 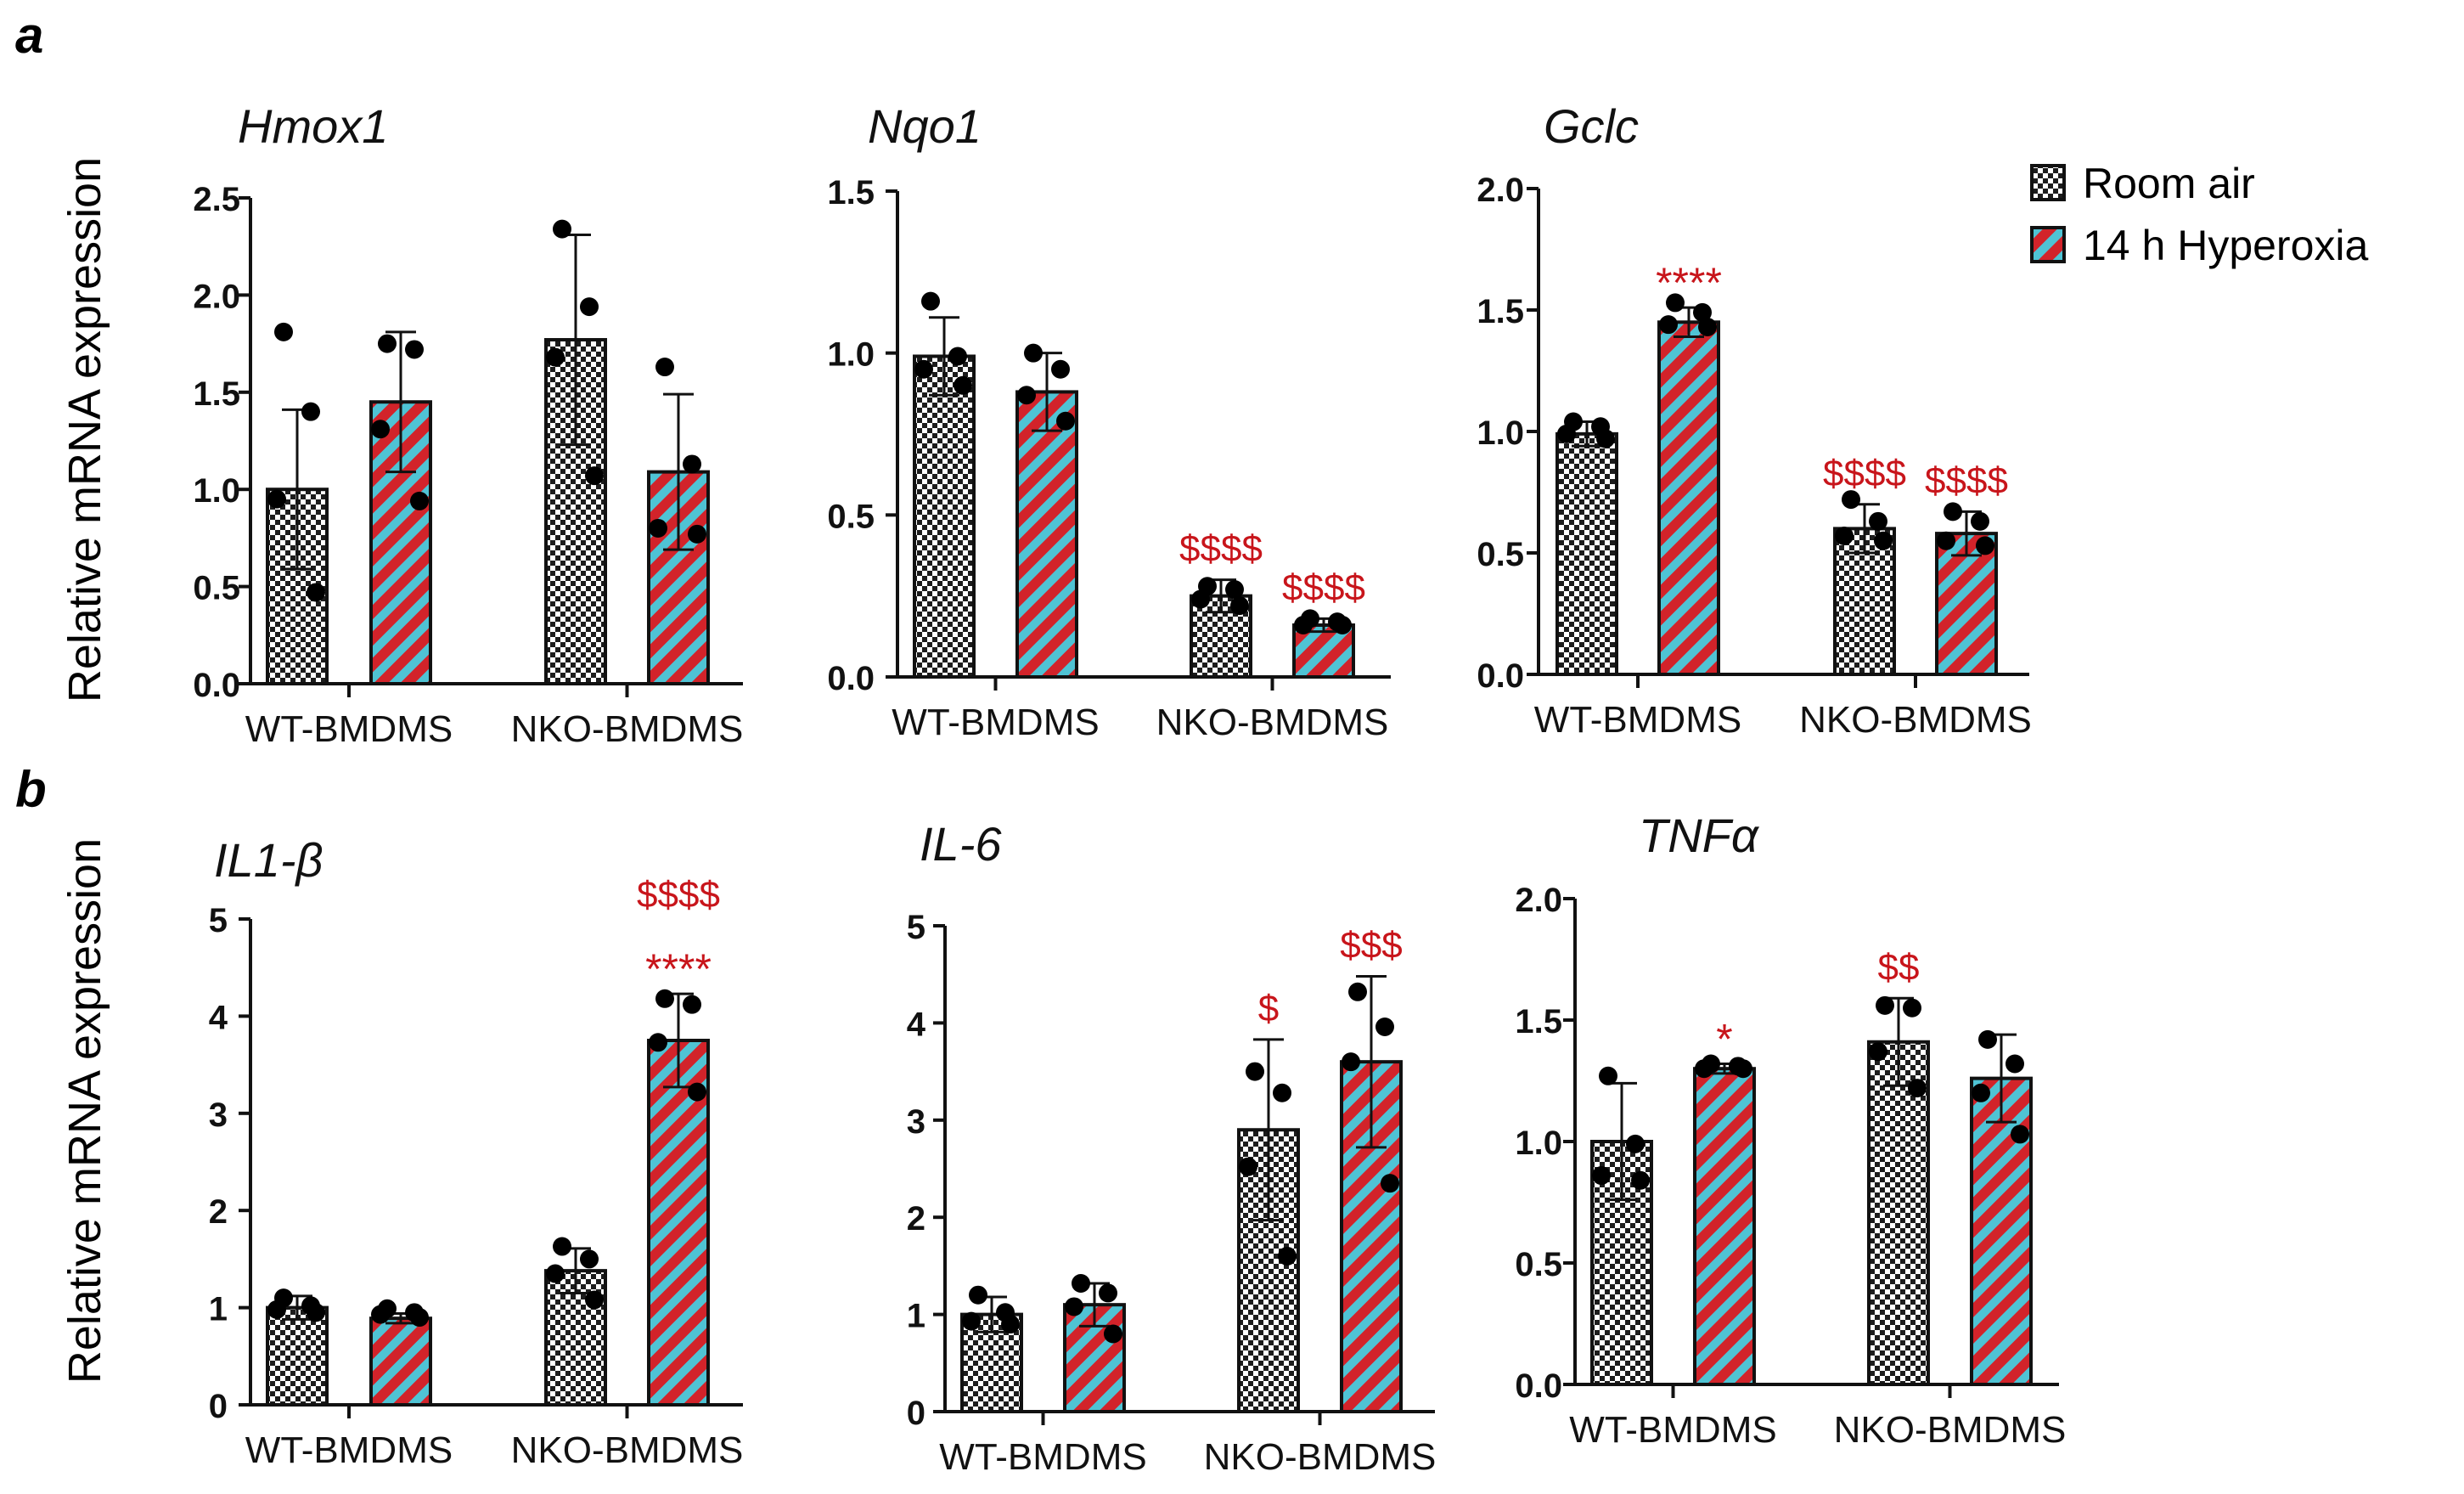 What do you see at coordinates (925, 126) in the screenshot?
I see `chart-title: Nqo1` at bounding box center [925, 126].